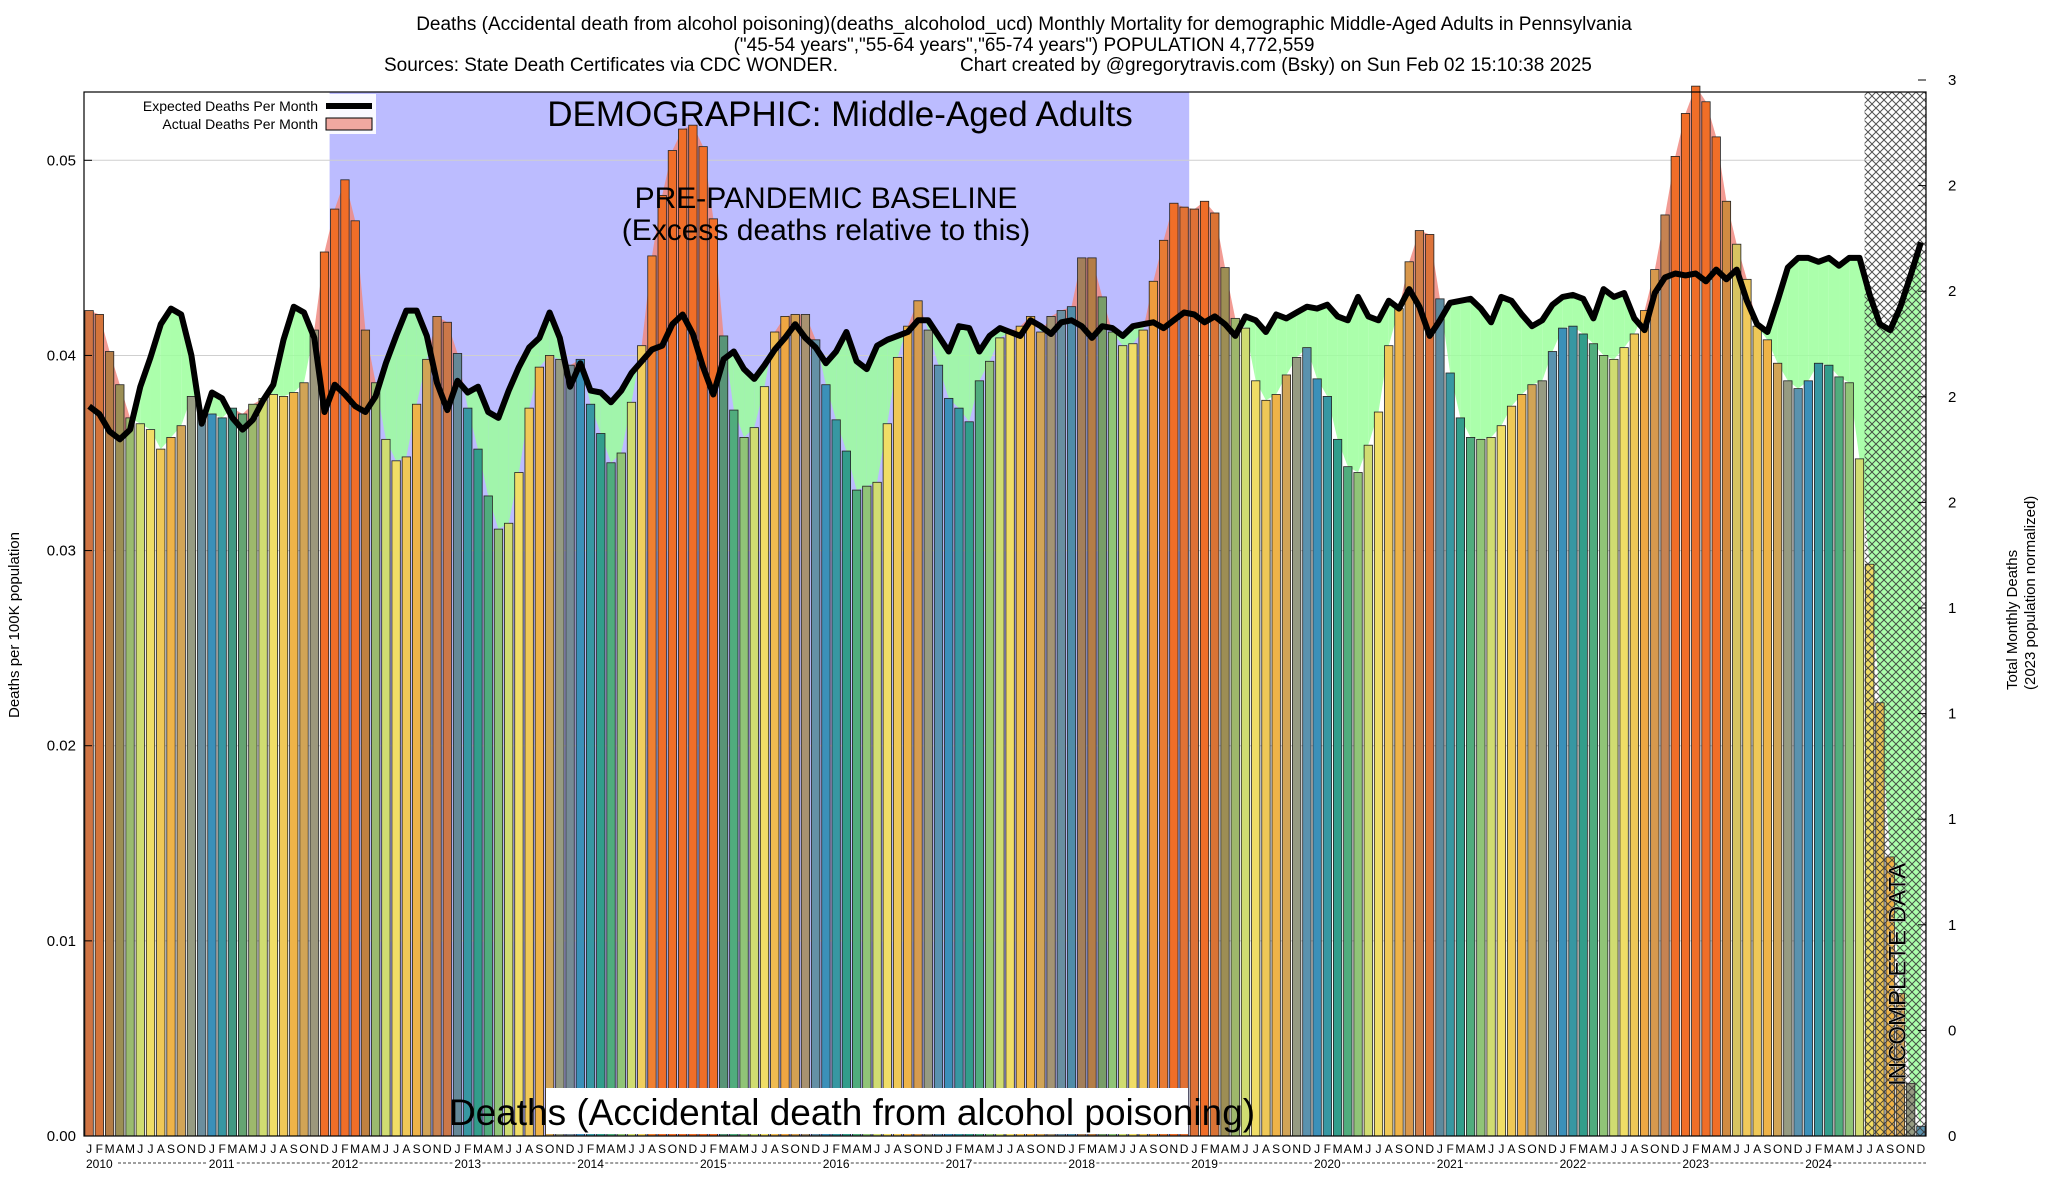 The width and height of the screenshot is (2048, 1200). What do you see at coordinates (1897, 974) in the screenshot?
I see `incomplete-label: INCOMPLETE DATA` at bounding box center [1897, 974].